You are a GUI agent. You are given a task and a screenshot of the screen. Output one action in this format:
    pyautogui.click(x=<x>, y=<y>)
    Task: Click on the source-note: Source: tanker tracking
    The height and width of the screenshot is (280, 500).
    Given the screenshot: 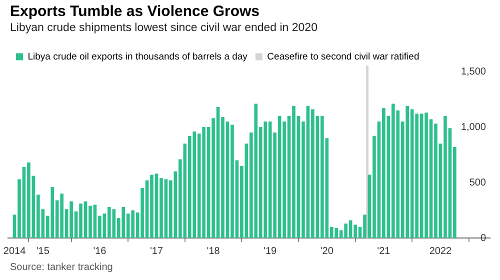 What is the action you would take?
    pyautogui.click(x=61, y=267)
    